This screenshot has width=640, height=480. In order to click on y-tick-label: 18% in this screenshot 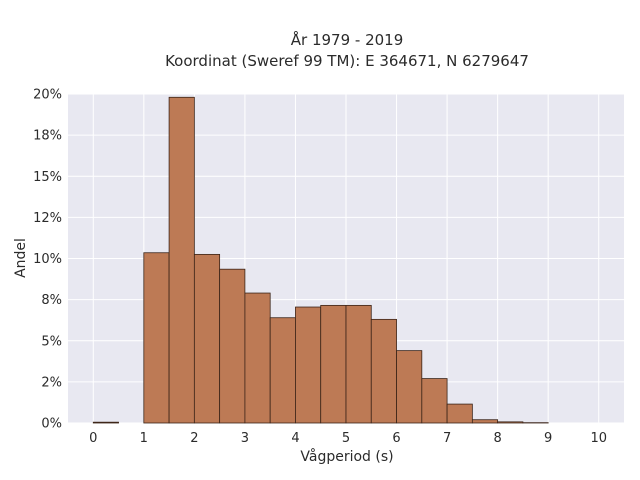, I will do `click(47, 136)`.